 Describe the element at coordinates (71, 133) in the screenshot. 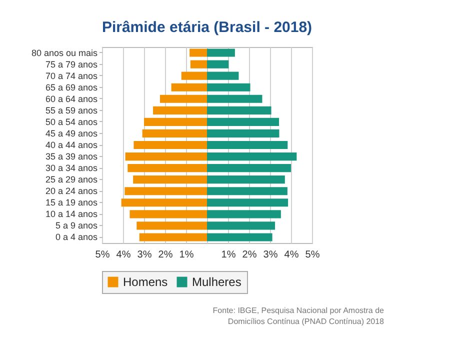

I see `y-tick-label: 45 a 49 anos` at that location.